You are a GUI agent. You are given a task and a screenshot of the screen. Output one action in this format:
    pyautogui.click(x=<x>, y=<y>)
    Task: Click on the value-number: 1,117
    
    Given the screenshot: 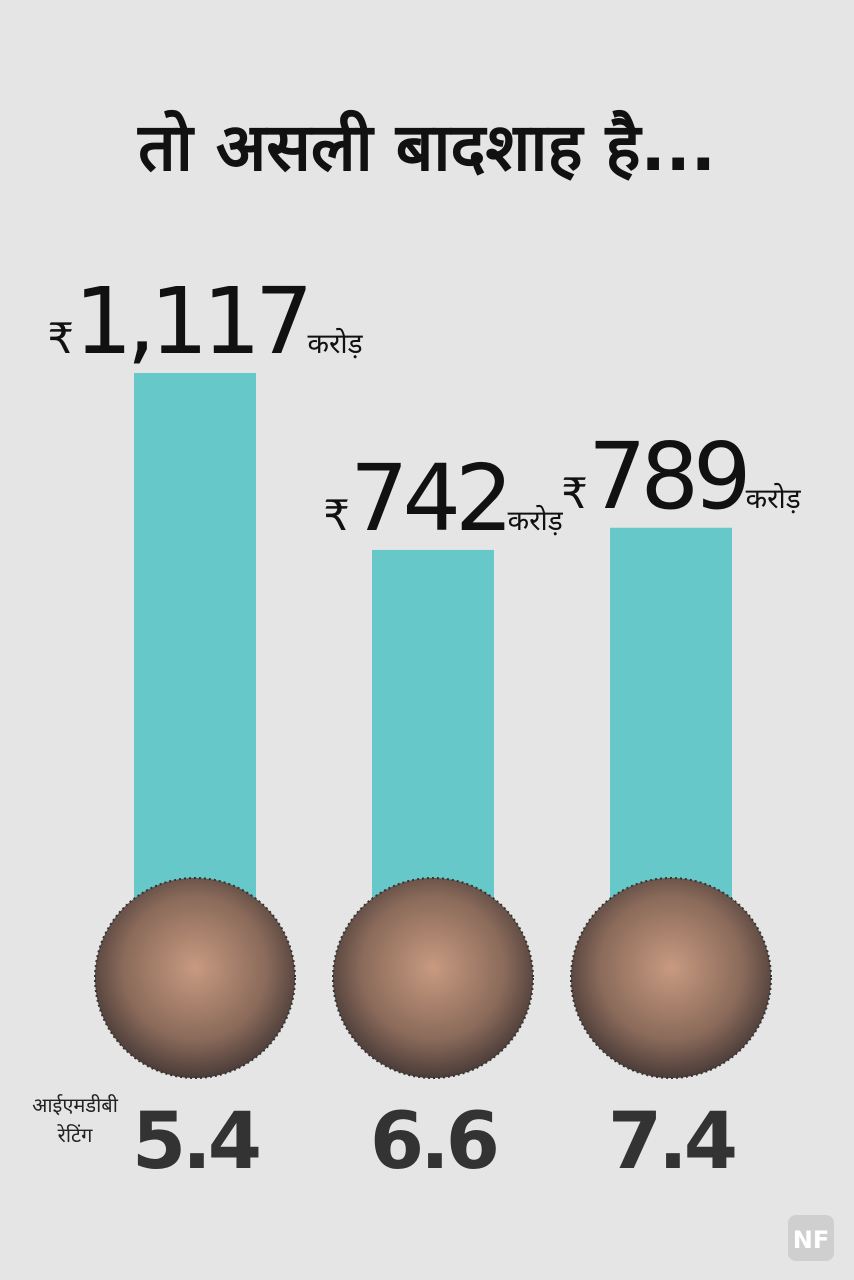 What is the action you would take?
    pyautogui.click(x=190, y=321)
    